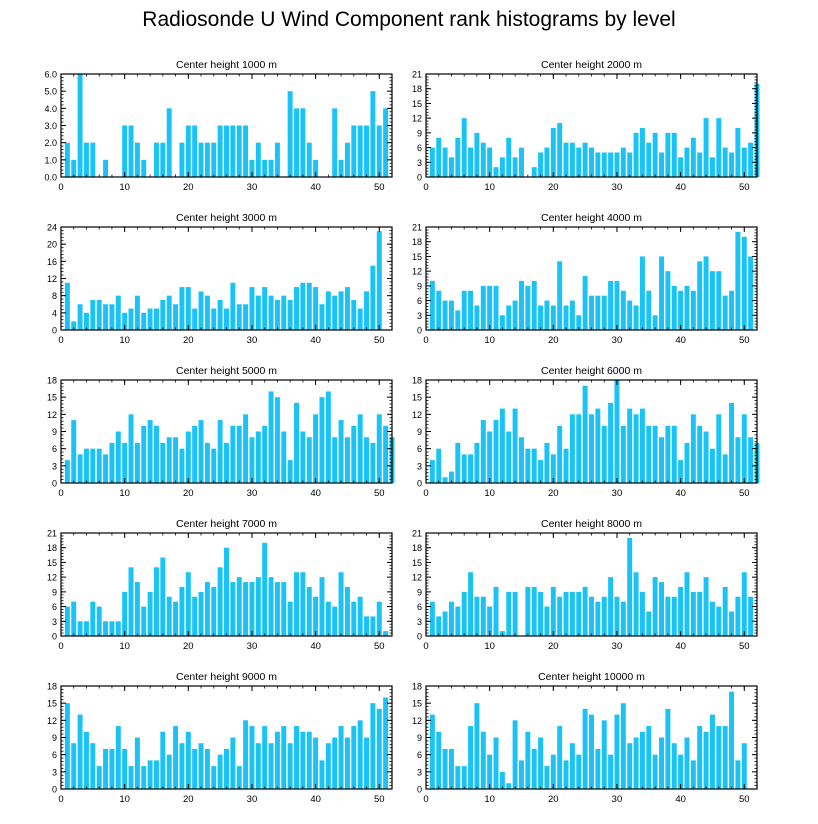  I want to click on y-tick-label: 12, so click(52, 279).